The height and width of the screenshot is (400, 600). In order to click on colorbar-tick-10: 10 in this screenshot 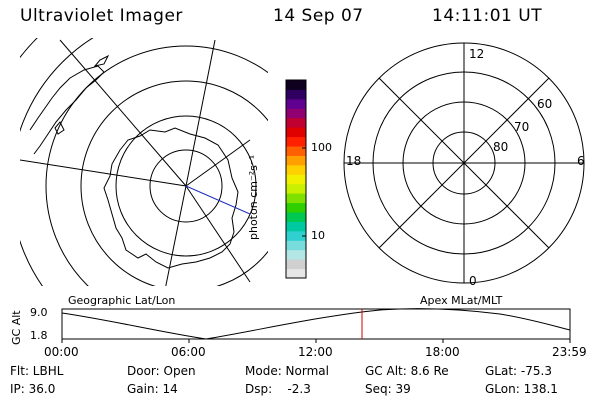, I will do `click(318, 235)`.